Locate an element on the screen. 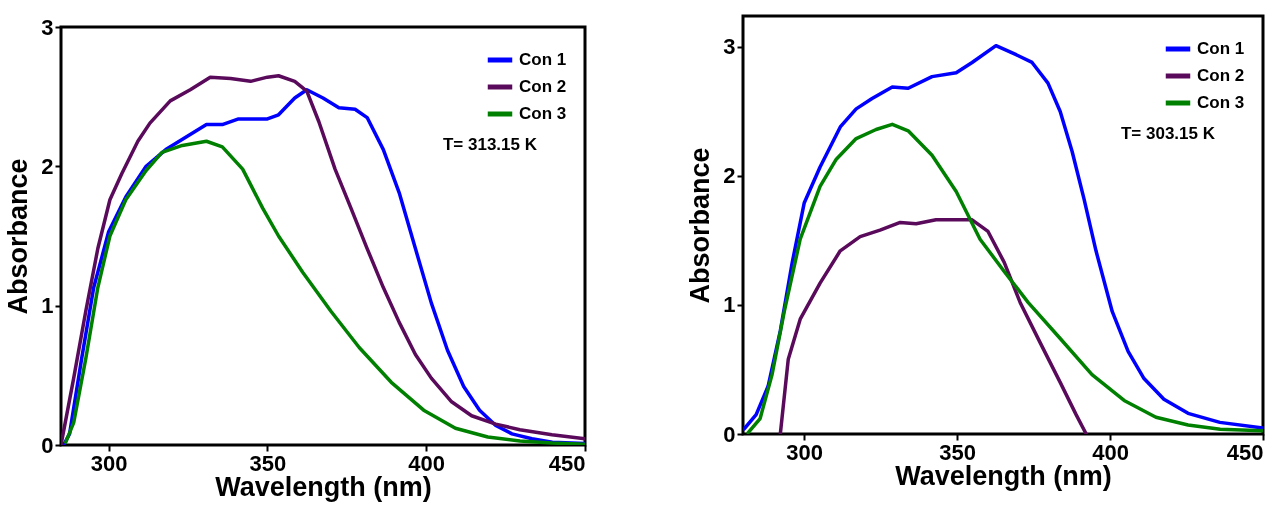 The width and height of the screenshot is (1284, 511). annotation: T= 303.15 K is located at coordinates (1168, 133).